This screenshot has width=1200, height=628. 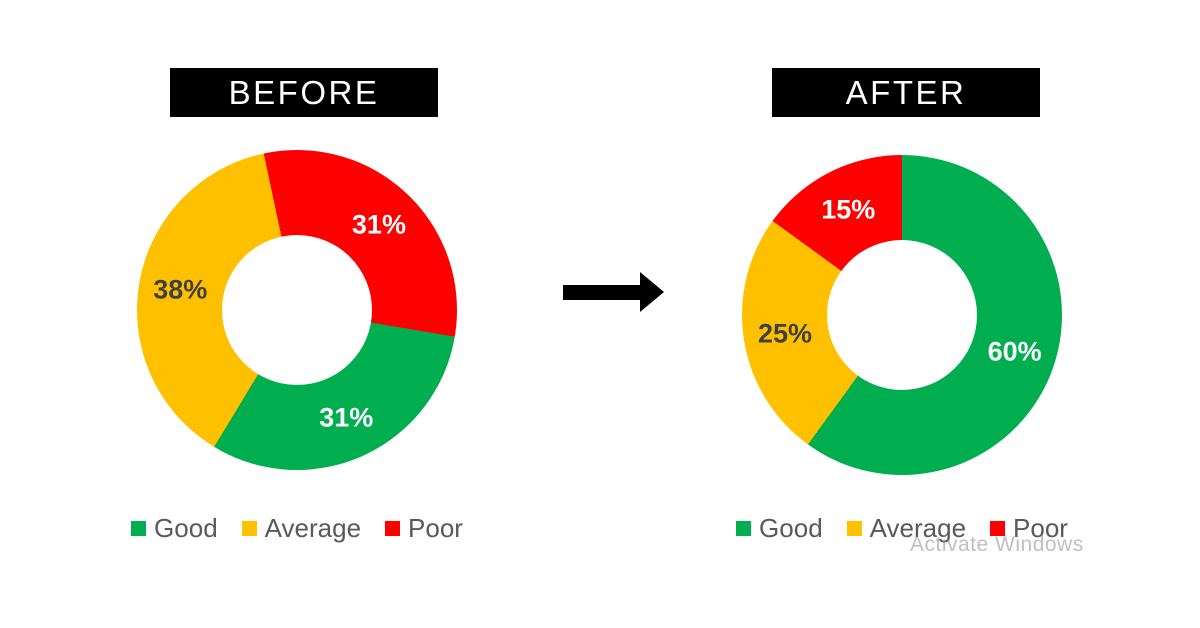 I want to click on slice-label-poor: 31%, so click(x=378, y=224).